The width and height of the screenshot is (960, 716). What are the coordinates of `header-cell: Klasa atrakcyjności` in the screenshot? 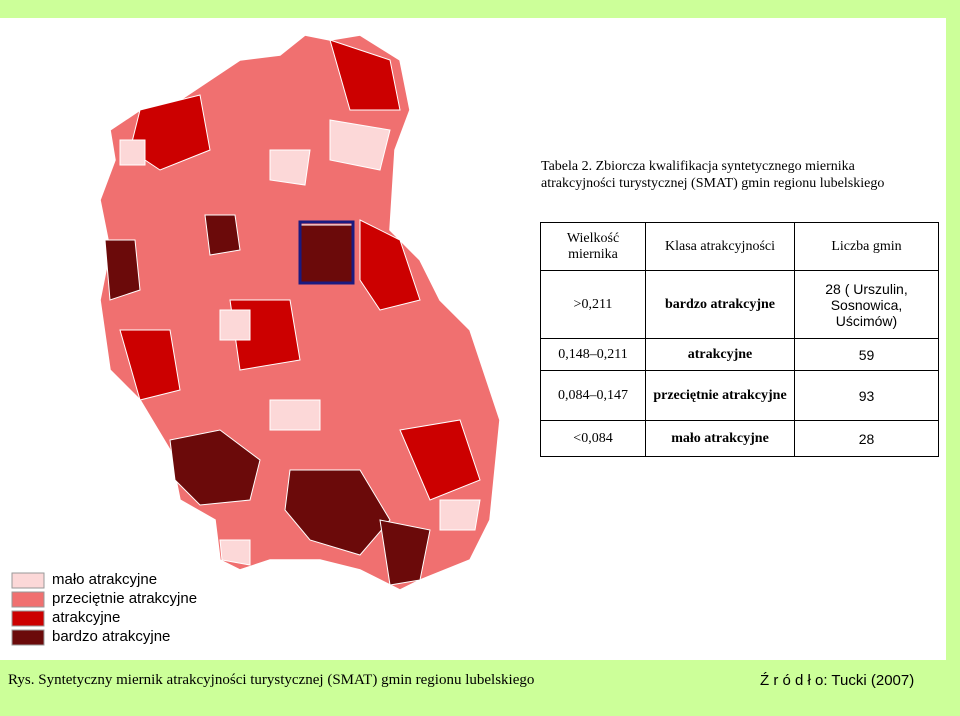 It's located at (720, 246).